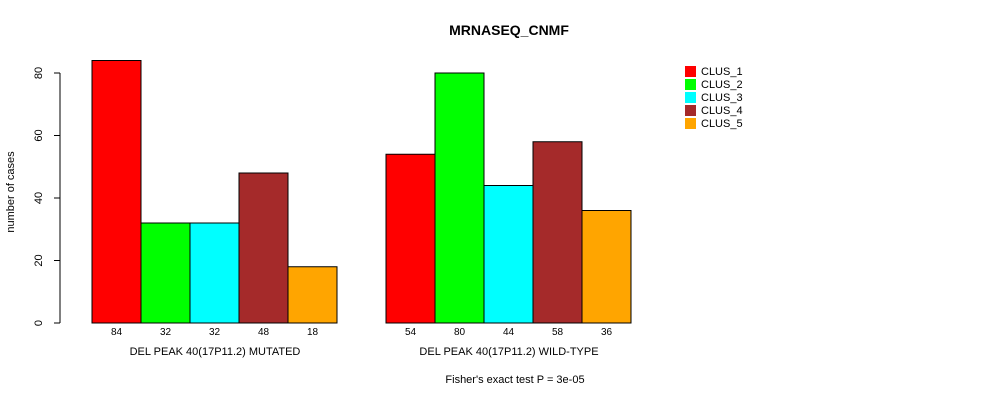 The width and height of the screenshot is (990, 400). Describe the element at coordinates (313, 332) in the screenshot. I see `bar-value-label: 18` at that location.